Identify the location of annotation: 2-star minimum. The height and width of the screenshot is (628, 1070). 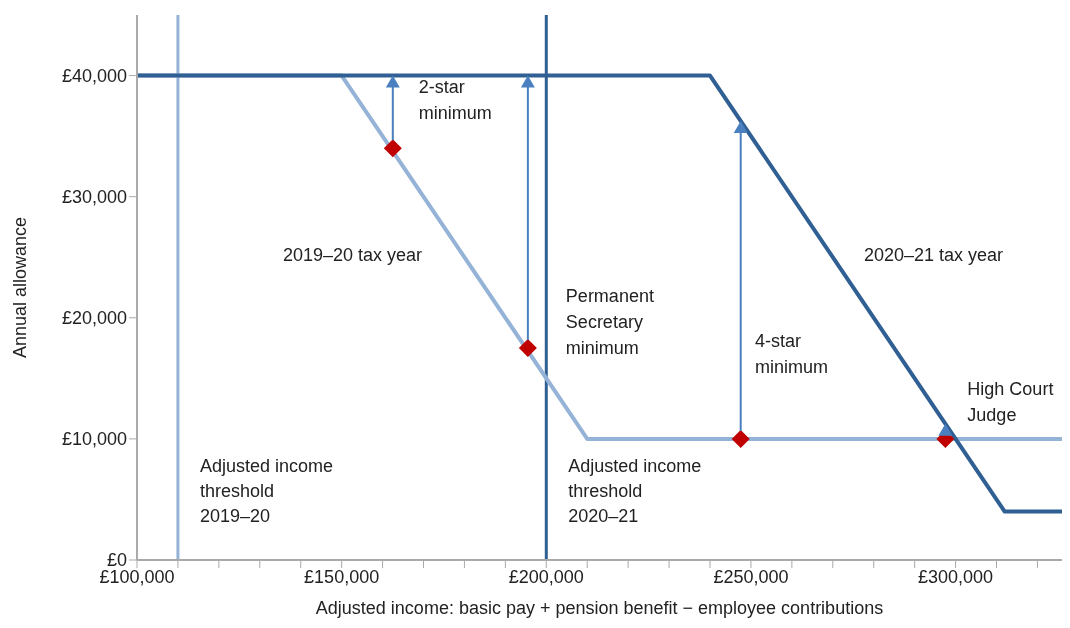
(455, 100).